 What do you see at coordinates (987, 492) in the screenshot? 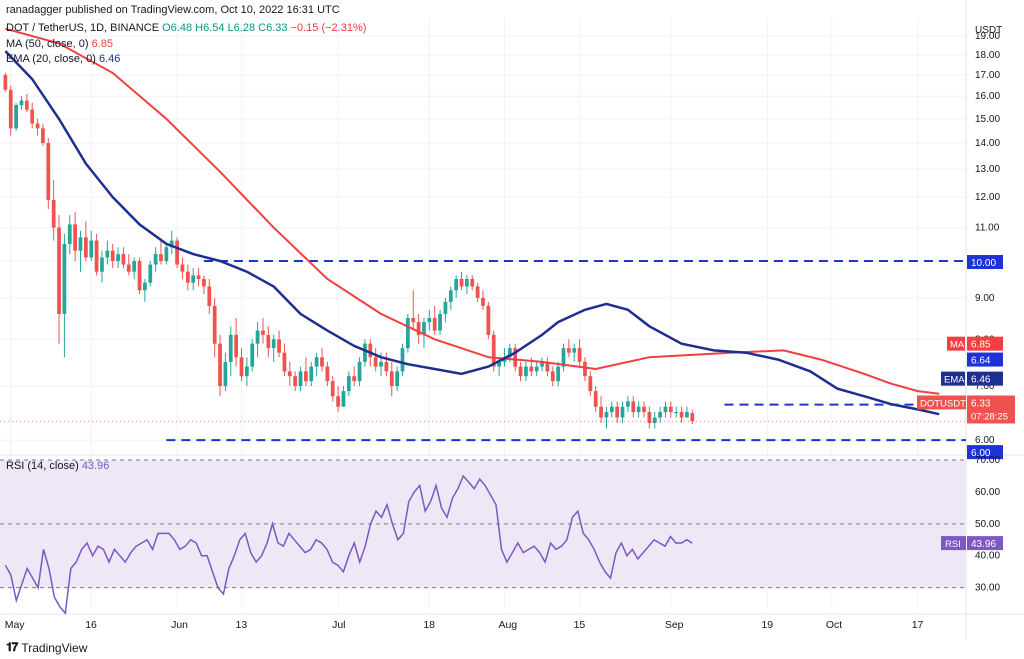
I see `rsi-tick-label: 60.00` at bounding box center [987, 492].